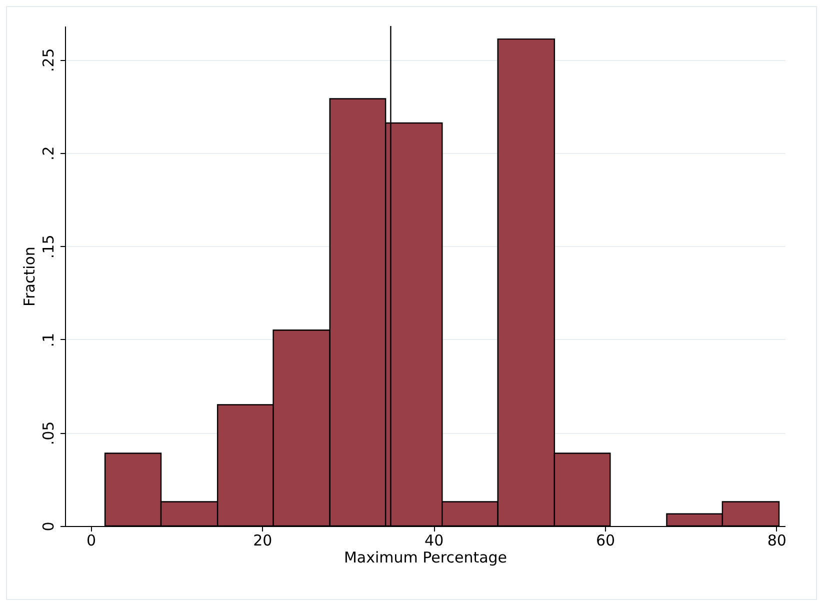 This screenshot has width=825, height=608. I want to click on y-tick-label: .15, so click(49, 246).